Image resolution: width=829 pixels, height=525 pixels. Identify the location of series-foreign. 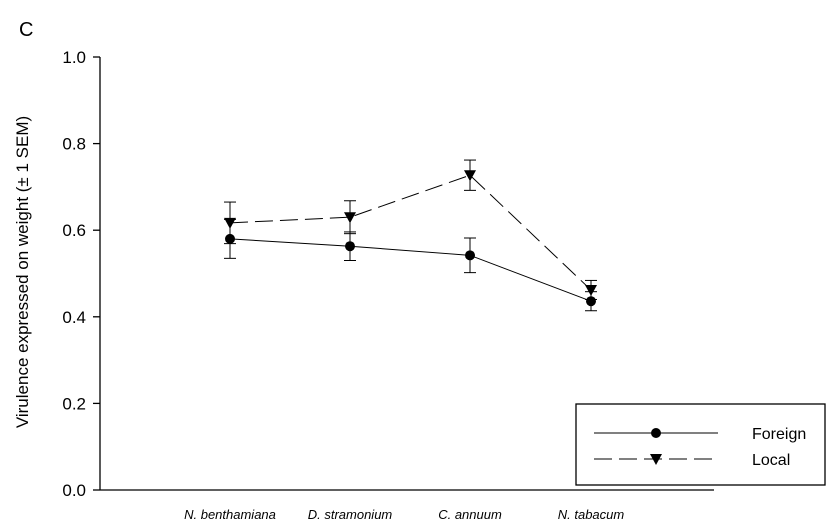
(410, 265).